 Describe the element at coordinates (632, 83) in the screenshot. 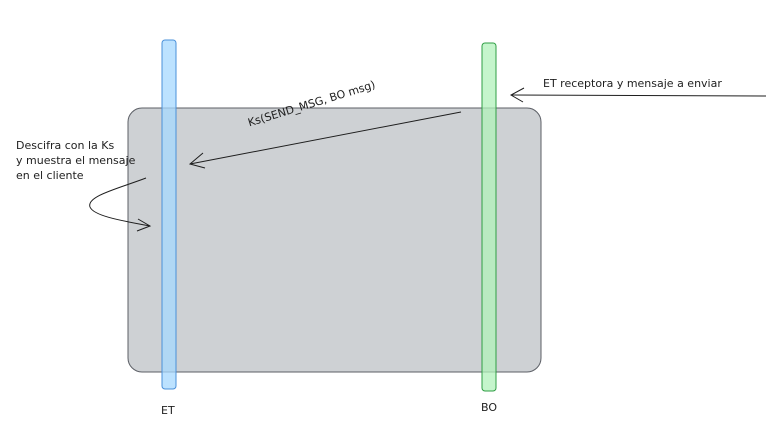

I see `note-incoming: ET receptora y mensaje a enviar` at that location.